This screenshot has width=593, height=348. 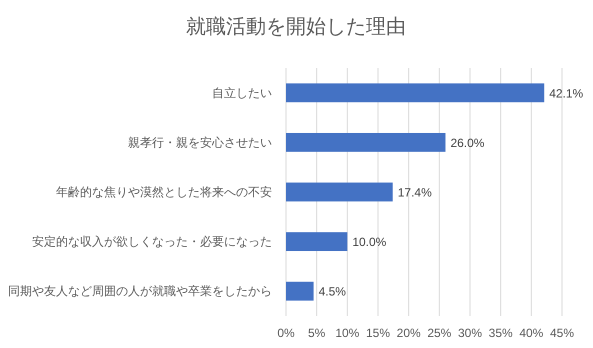 What do you see at coordinates (408, 333) in the screenshot?
I see `xtick-label: 20%` at bounding box center [408, 333].